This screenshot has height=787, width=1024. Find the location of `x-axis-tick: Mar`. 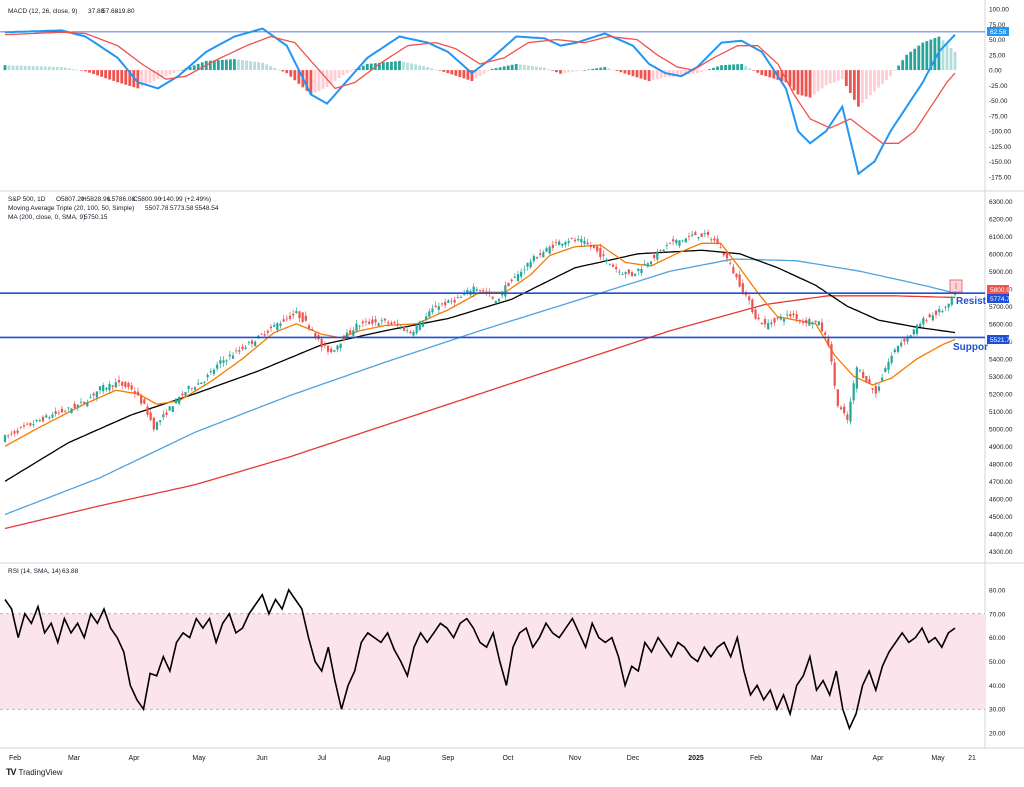

x-axis-tick: Mar is located at coordinates (74, 758).